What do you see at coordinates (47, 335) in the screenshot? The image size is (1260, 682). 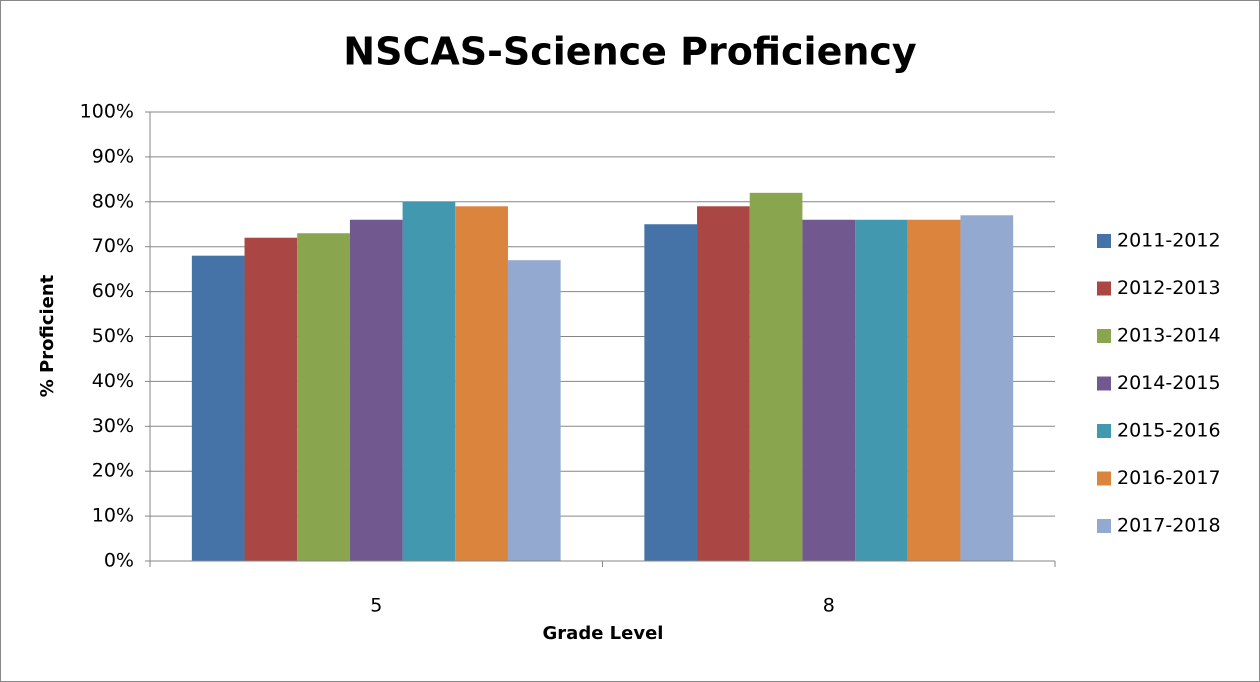 I see `y-axis-title: % Proficient` at bounding box center [47, 335].